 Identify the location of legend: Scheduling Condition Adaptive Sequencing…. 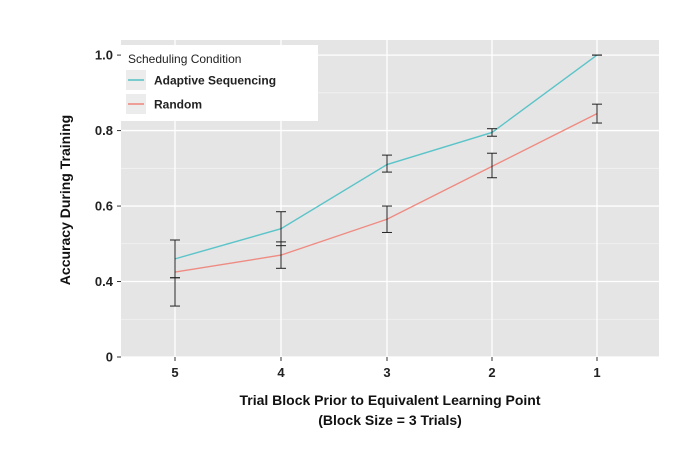
(219, 83).